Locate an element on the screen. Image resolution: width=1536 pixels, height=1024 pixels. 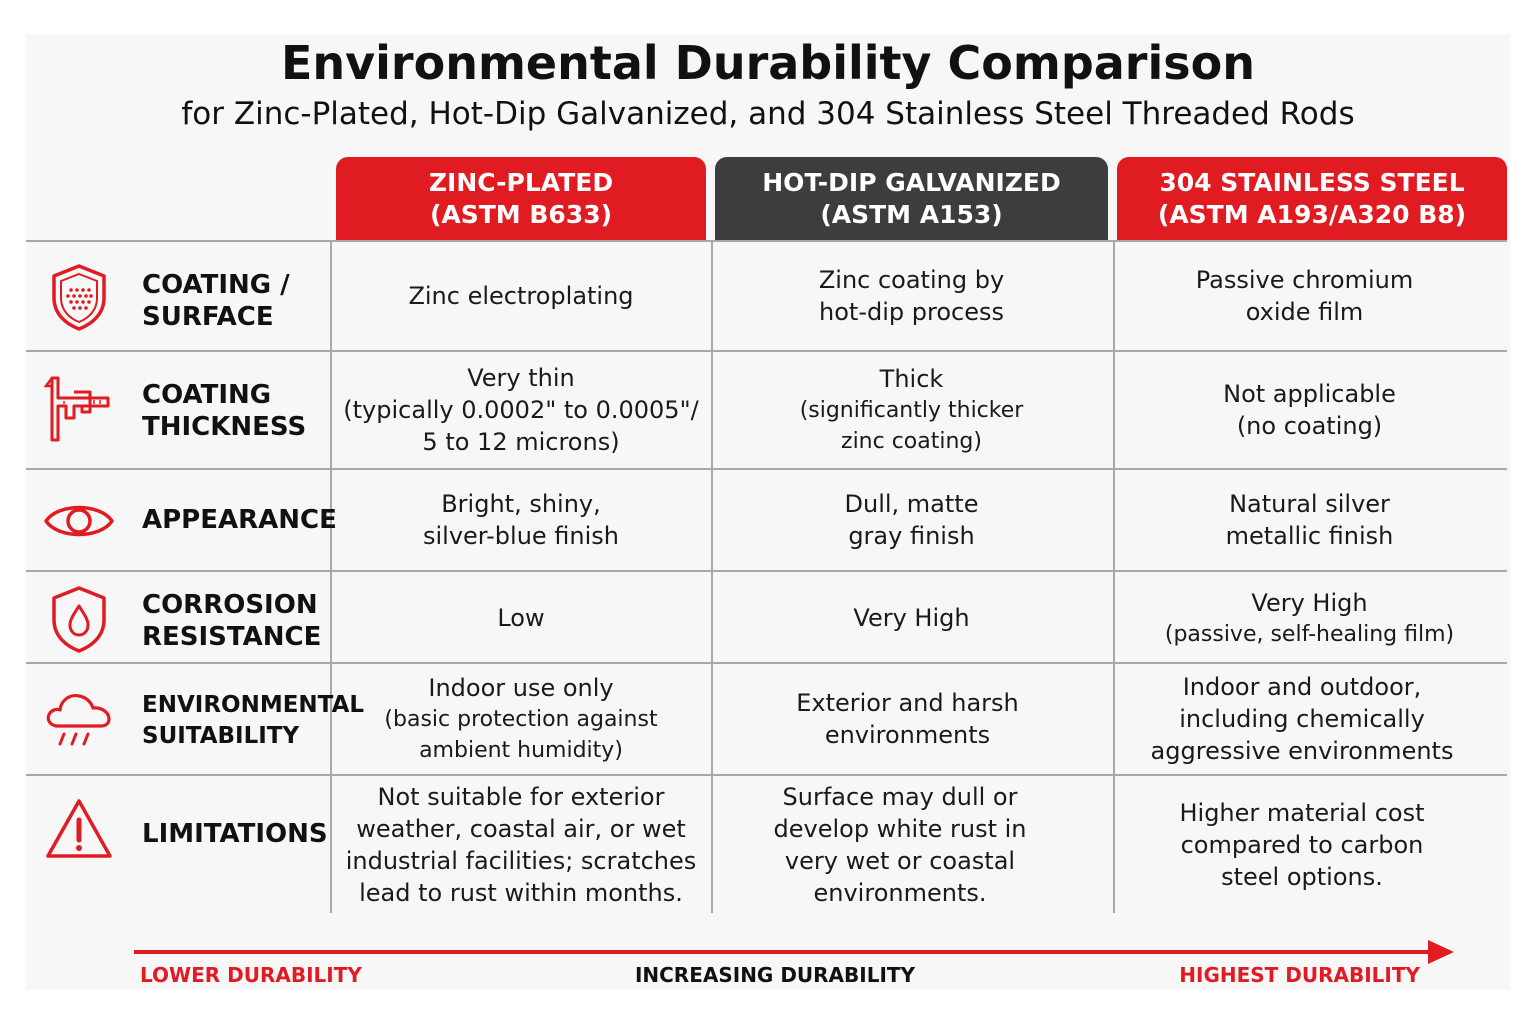
footer-increasing-durability: INCREASING DURABILITY is located at coordinates (775, 975).